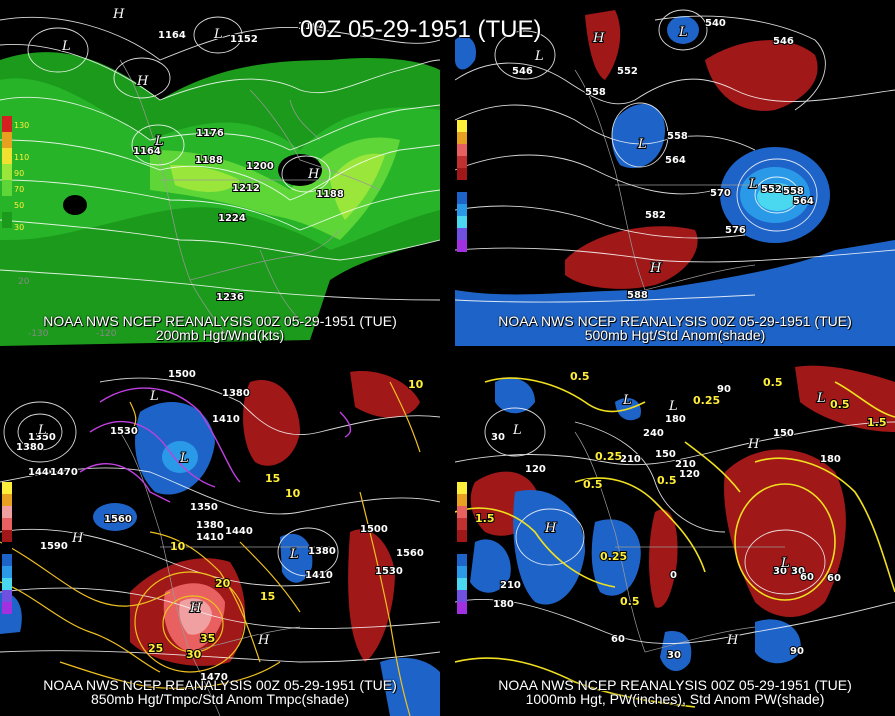  Describe the element at coordinates (244, 39) in the screenshot. I see `contour-label: 1152` at that location.